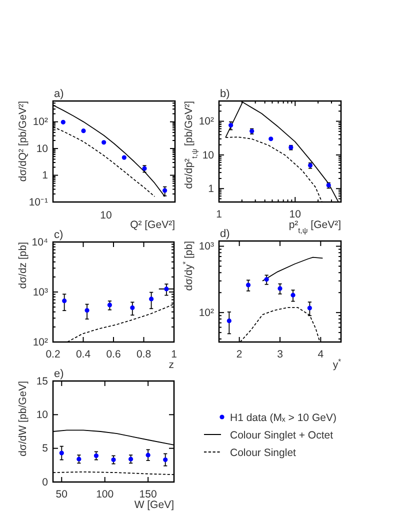 The image size is (409, 529). Describe the element at coordinates (153, 225) in the screenshot. I see `x-axis-title: Q² [GeV²]` at that location.